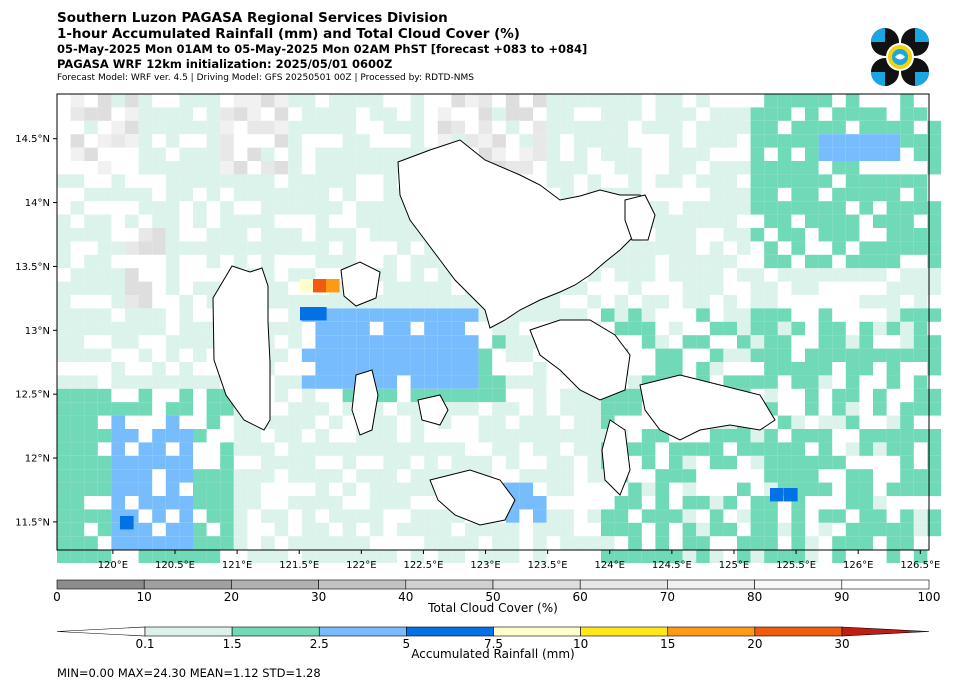 This screenshot has height=692, width=955. What do you see at coordinates (318, 597) in the screenshot?
I see `cloud-colorbar-tick: 30` at bounding box center [318, 597].